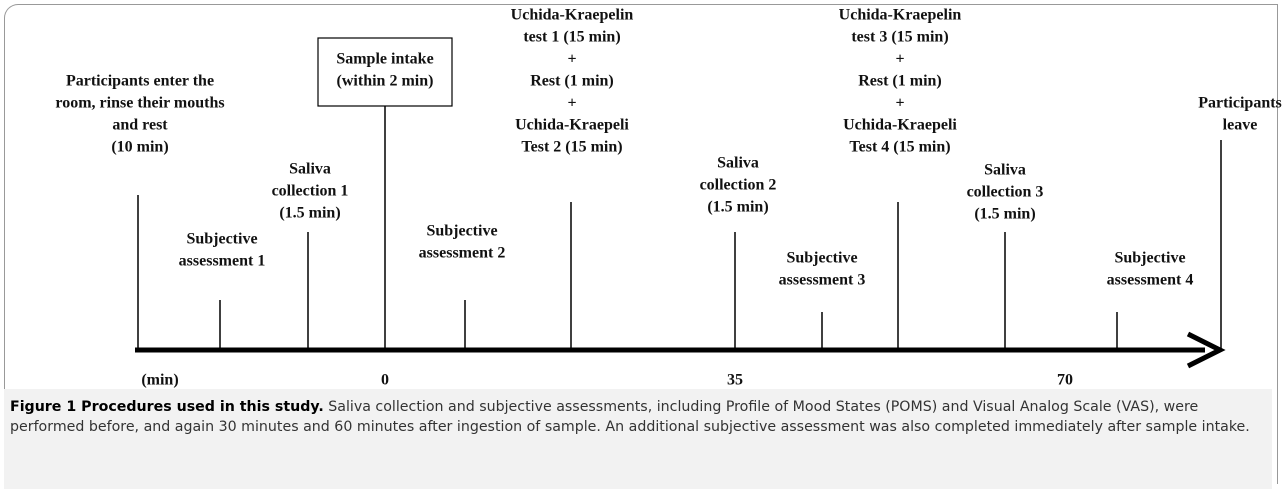 The height and width of the screenshot is (489, 1282). I want to click on caption-title: Figure 1 Procedures used in this study., so click(167, 407).